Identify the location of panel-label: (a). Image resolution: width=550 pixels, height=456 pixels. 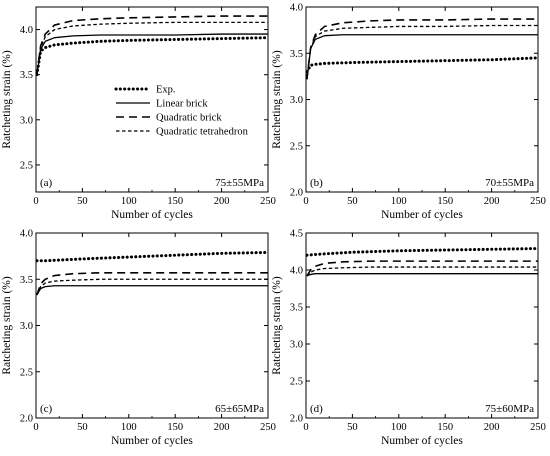
(46, 183).